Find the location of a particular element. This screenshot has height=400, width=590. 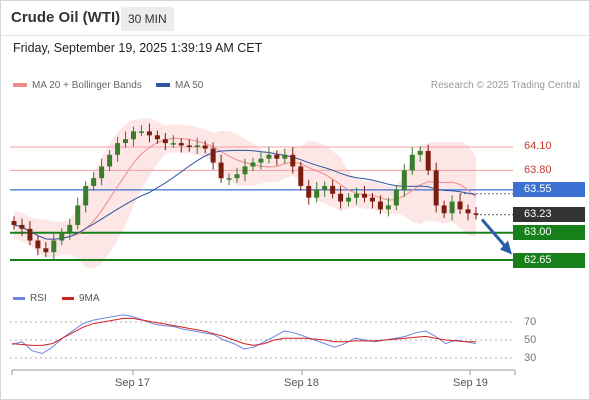

ma20-legend-label: MA 20 + Bollinger Bands is located at coordinates (87, 85).